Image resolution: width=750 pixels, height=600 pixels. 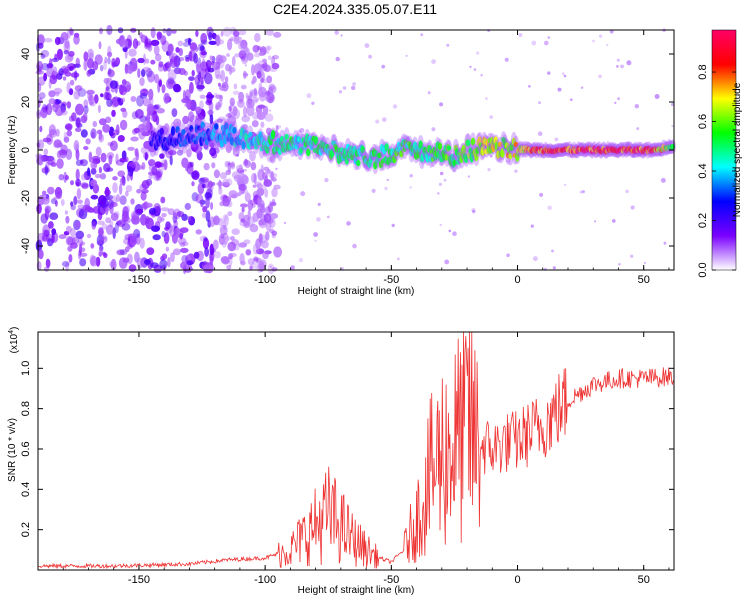 What do you see at coordinates (26, 246) in the screenshot?
I see `y-tick-label: -40` at bounding box center [26, 246].